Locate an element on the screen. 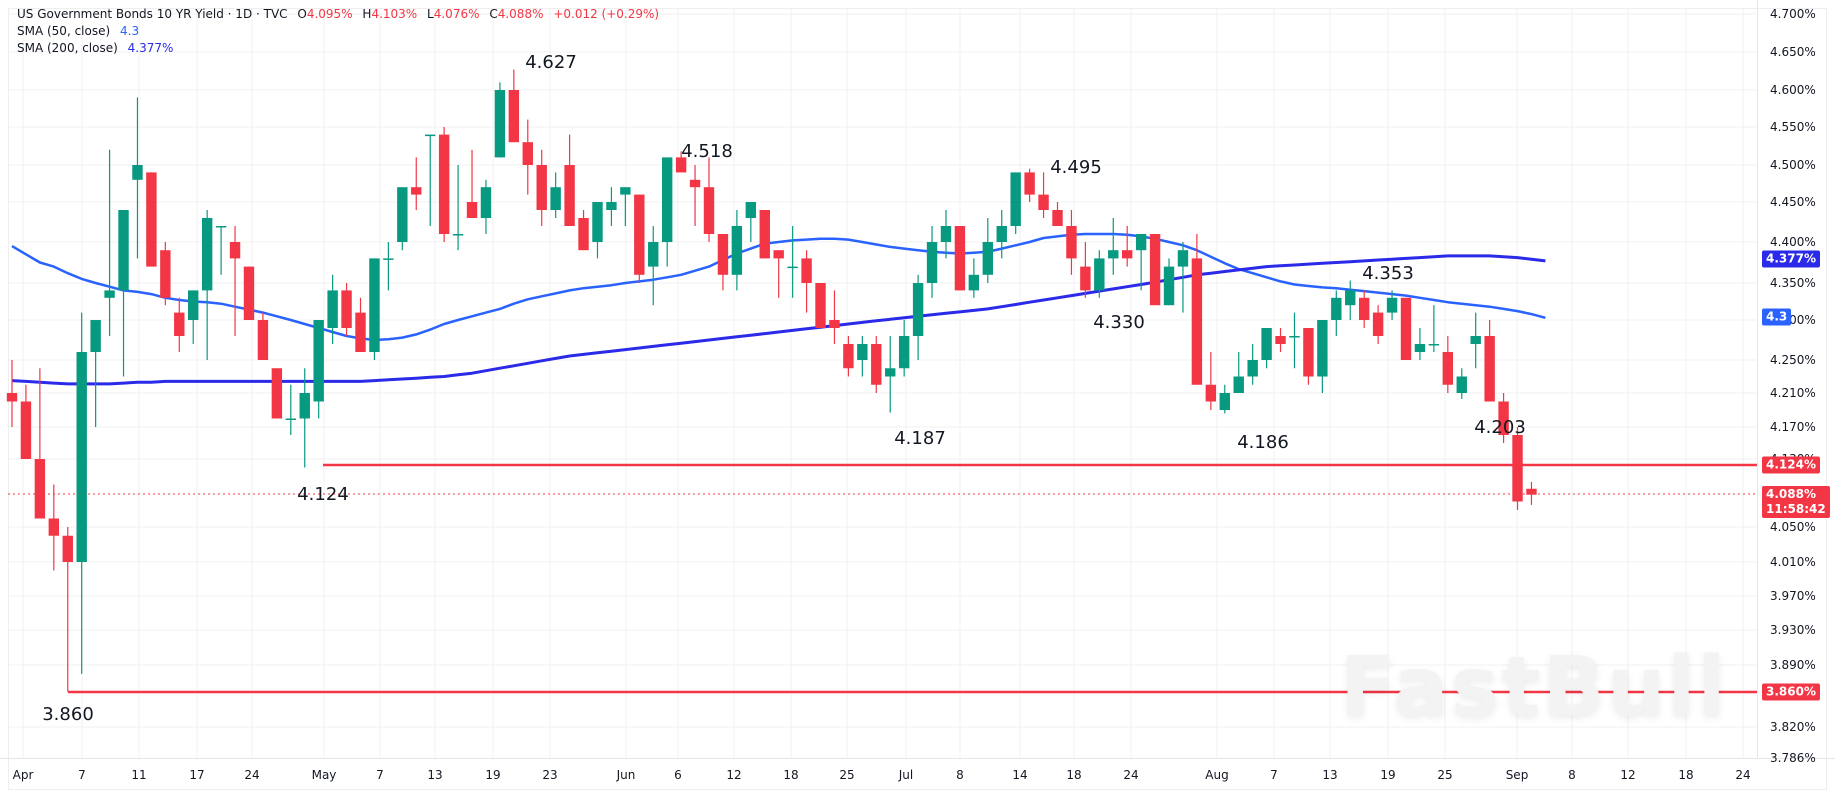  legend-sma50-row: SMA (50, close) 4.3 is located at coordinates (338, 31).